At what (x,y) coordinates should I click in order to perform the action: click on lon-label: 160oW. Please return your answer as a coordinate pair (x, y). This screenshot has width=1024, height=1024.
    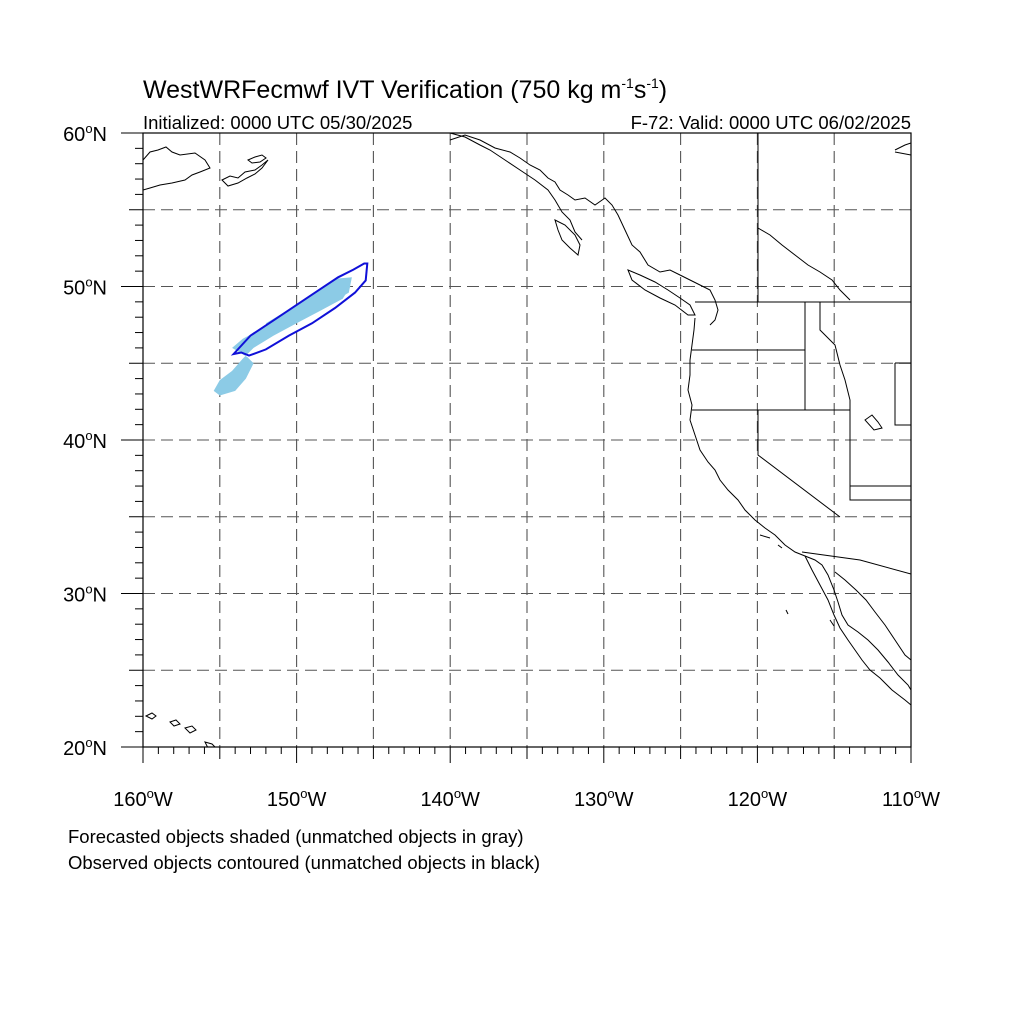
    Looking at the image, I should click on (143, 798).